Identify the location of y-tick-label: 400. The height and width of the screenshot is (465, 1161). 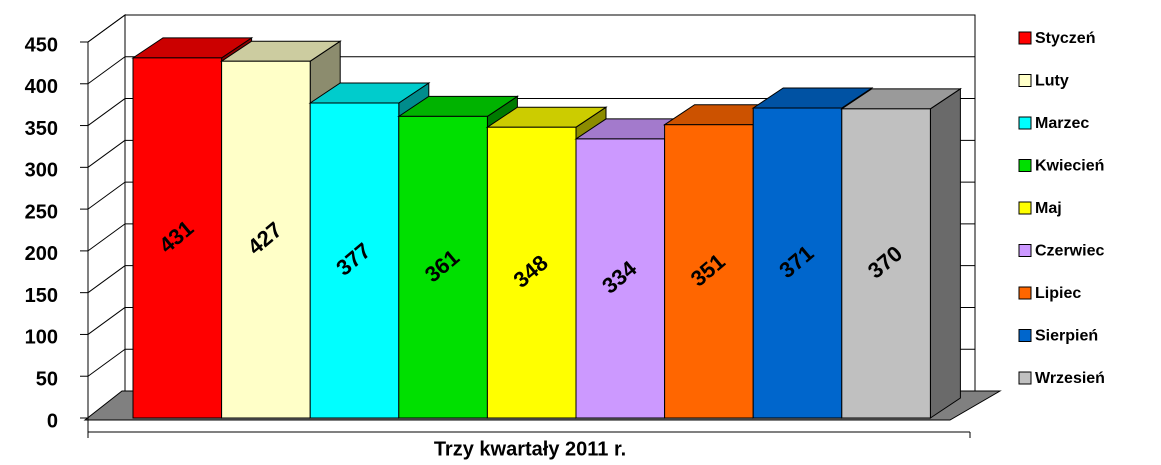
(41, 87).